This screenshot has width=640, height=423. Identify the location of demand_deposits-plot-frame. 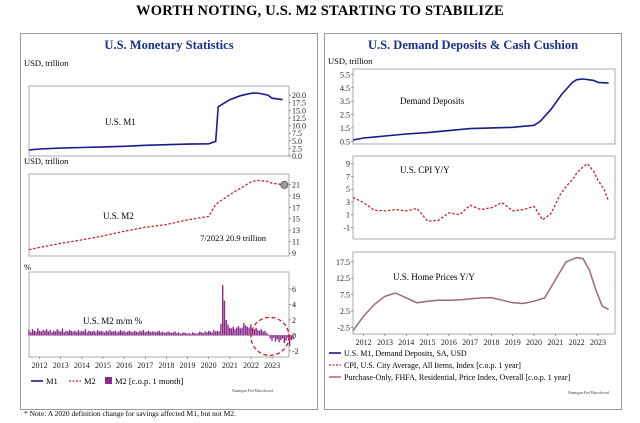
(484, 106).